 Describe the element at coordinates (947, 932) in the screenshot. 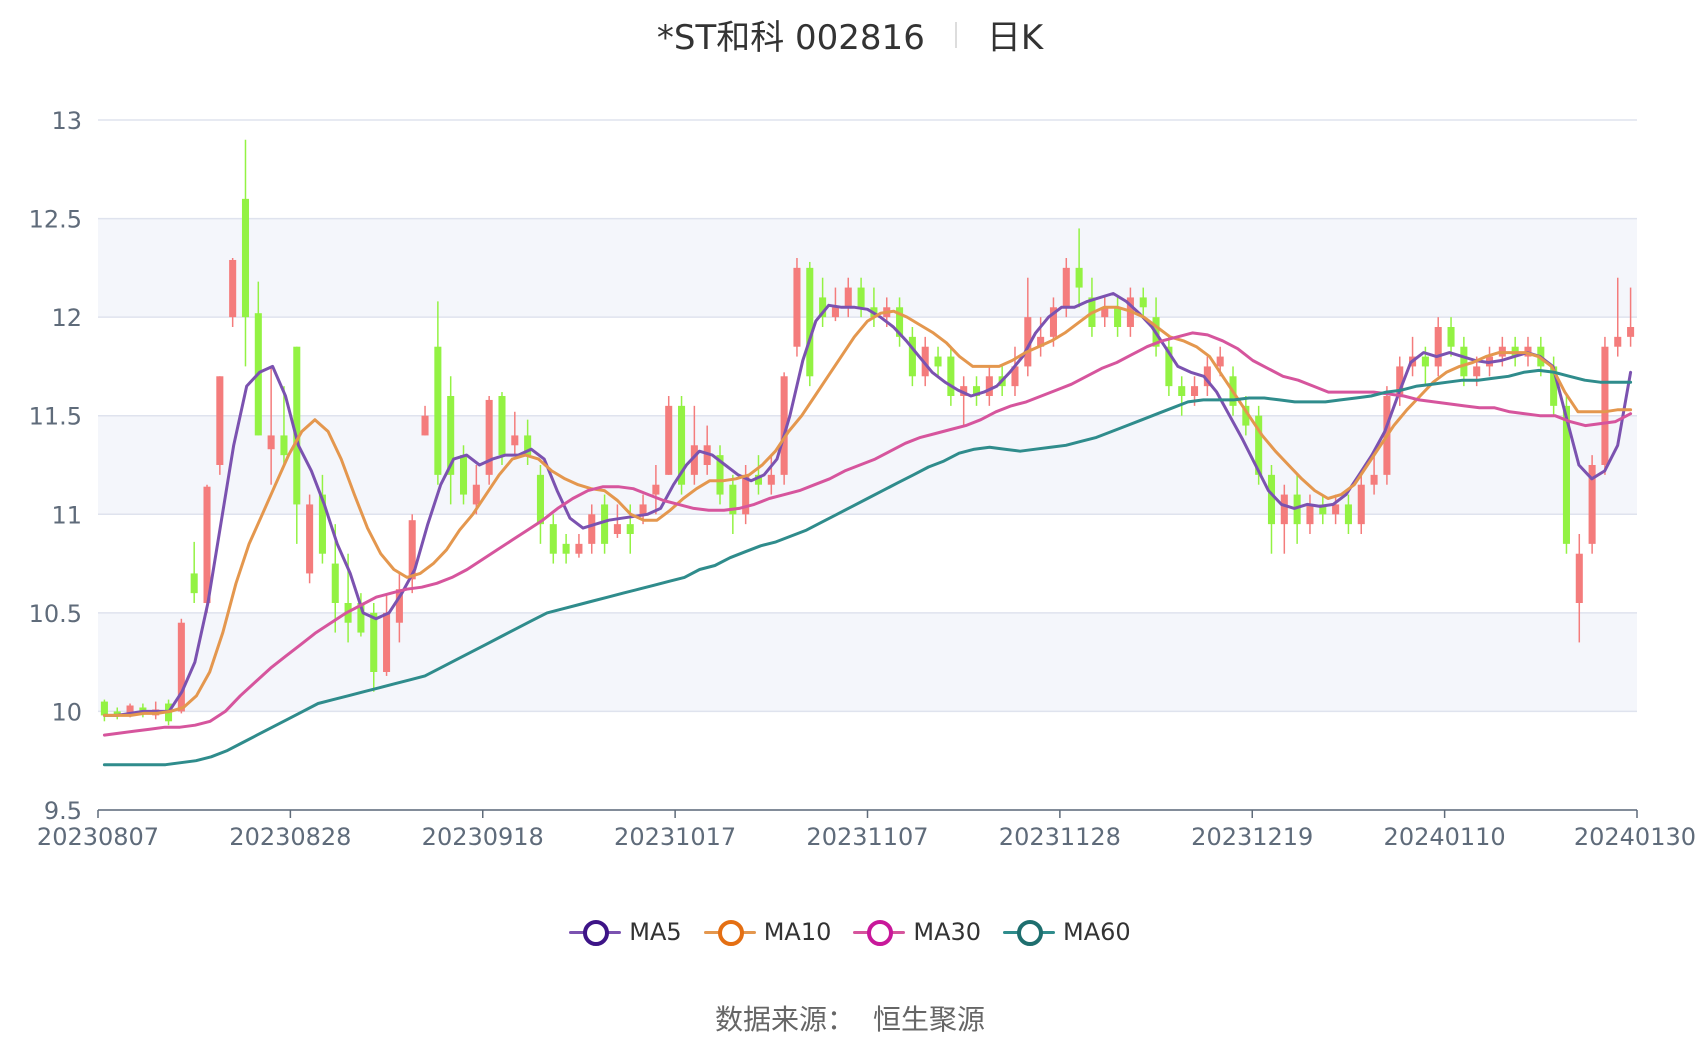

I see `legend-label: MA30` at that location.